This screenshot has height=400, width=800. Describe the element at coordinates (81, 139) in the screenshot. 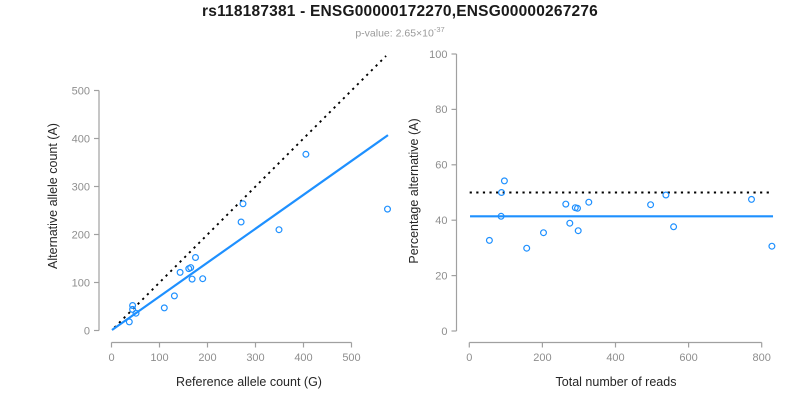

I see `y-tick-label: 400` at that location.